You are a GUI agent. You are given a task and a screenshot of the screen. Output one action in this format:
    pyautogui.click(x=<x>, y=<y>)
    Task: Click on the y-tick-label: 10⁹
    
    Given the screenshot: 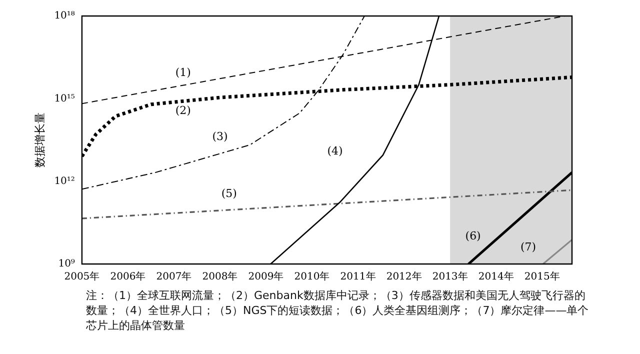 What is the action you would take?
    pyautogui.click(x=66, y=264)
    